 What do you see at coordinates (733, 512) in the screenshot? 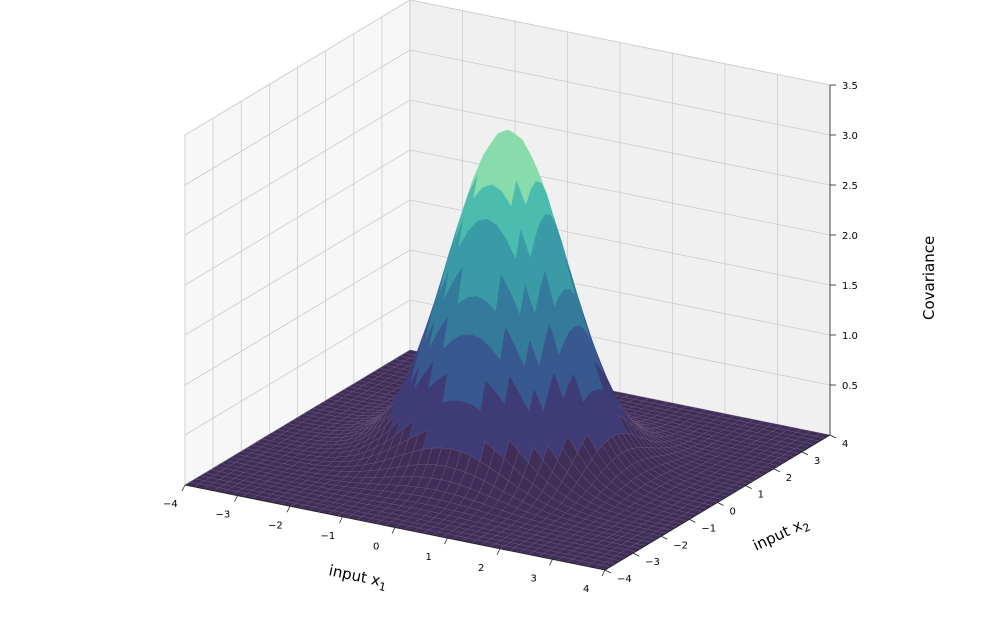
I see `y-tick-label: 0` at bounding box center [733, 512].